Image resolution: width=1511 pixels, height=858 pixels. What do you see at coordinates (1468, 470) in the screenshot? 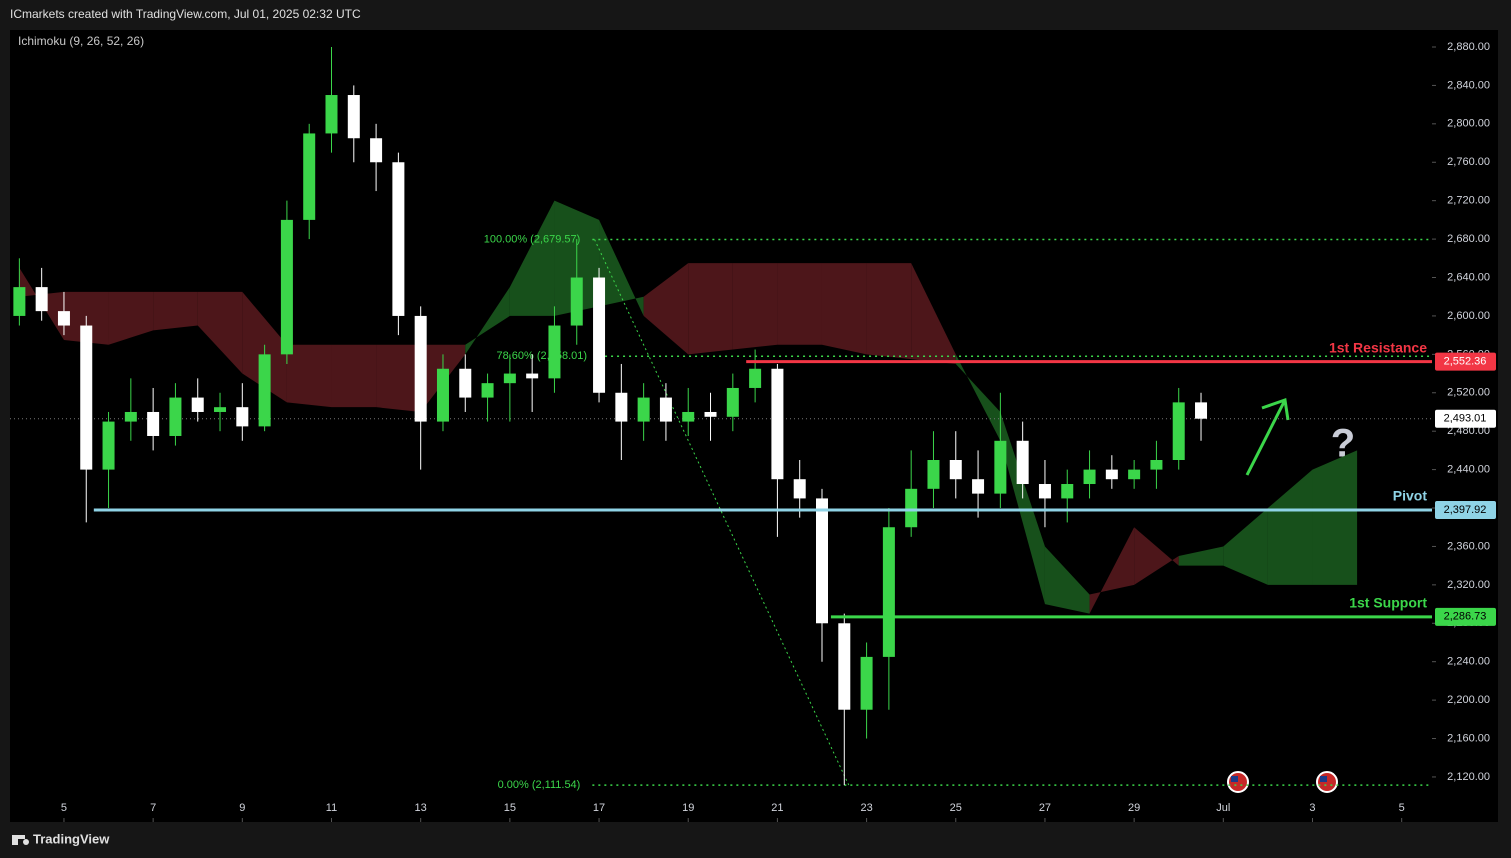
I see `y-tick-label: 2,440.00` at bounding box center [1468, 470].